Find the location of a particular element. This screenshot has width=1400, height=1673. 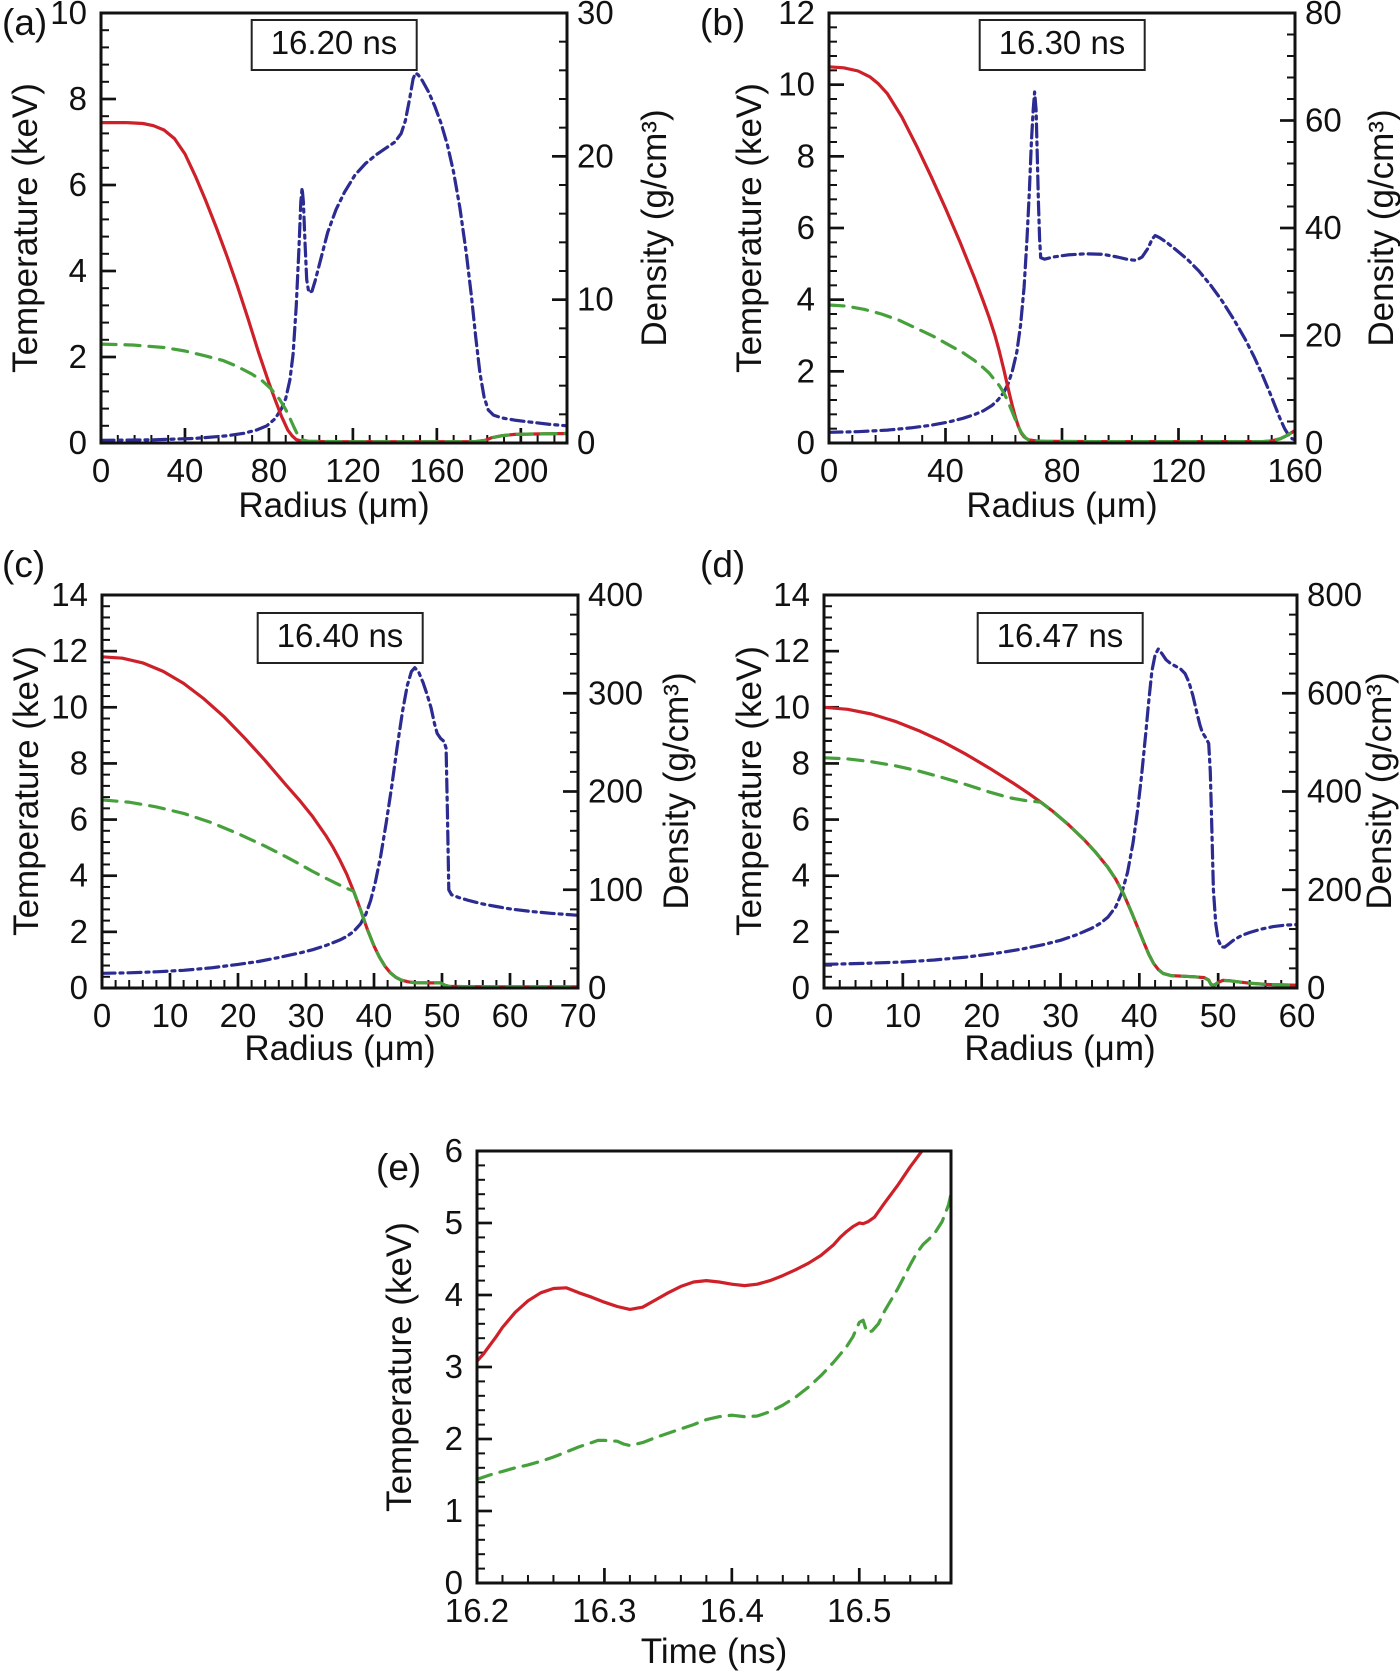

panel-d-letter: (d) is located at coordinates (723, 564).